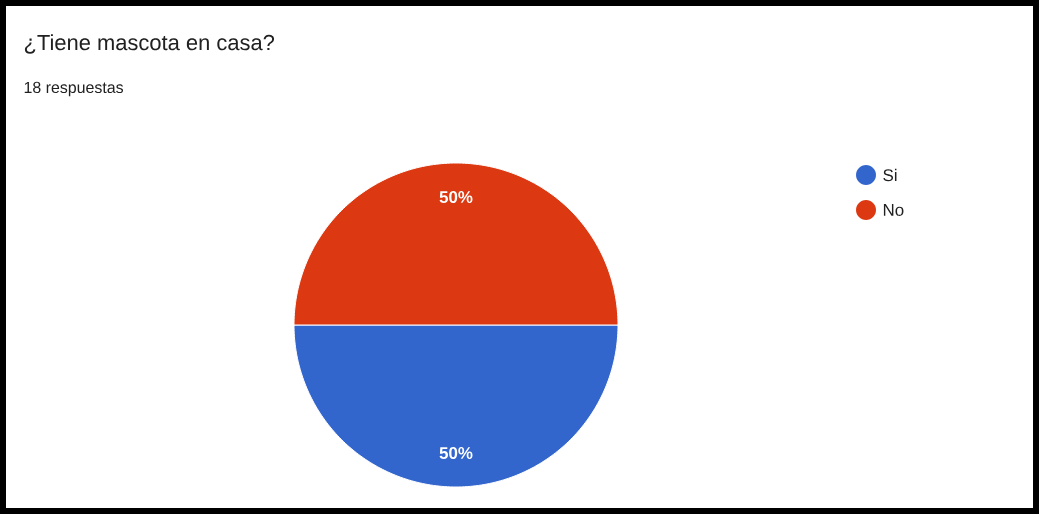 This screenshot has height=514, width=1039. I want to click on legend-label: No, so click(893, 210).